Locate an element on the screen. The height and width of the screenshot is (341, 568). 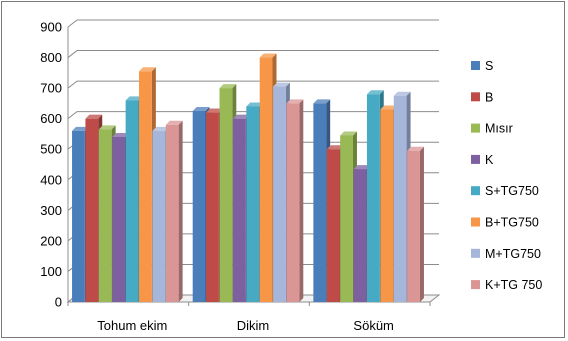
x-category-label: Tohum ekim is located at coordinates (132, 325).